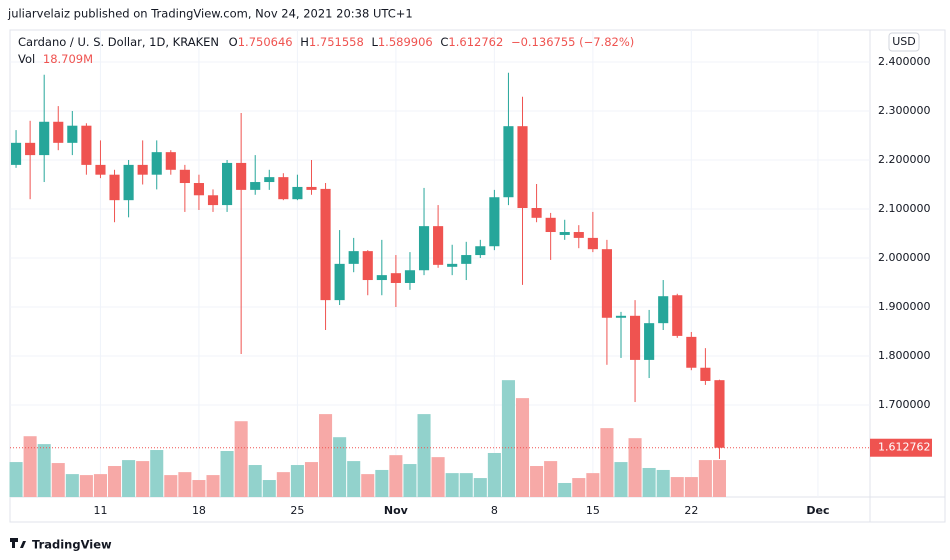  What do you see at coordinates (904, 404) in the screenshot?
I see `y-tick-label: 1.700000` at bounding box center [904, 404].